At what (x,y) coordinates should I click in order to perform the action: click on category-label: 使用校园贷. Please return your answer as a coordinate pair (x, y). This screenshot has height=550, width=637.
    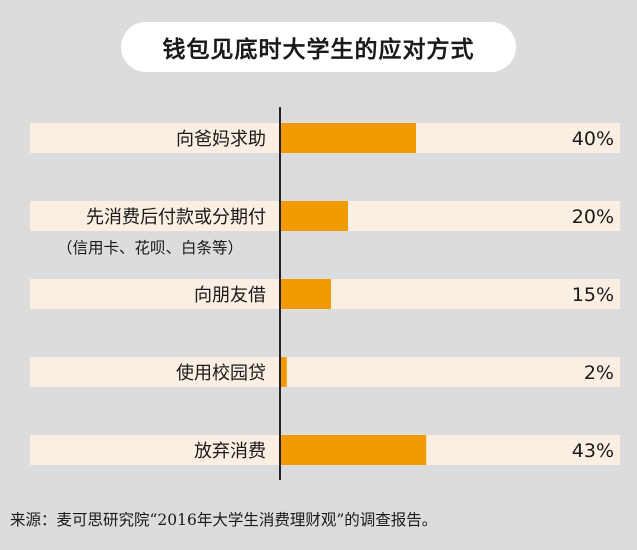
    Looking at the image, I should click on (221, 373).